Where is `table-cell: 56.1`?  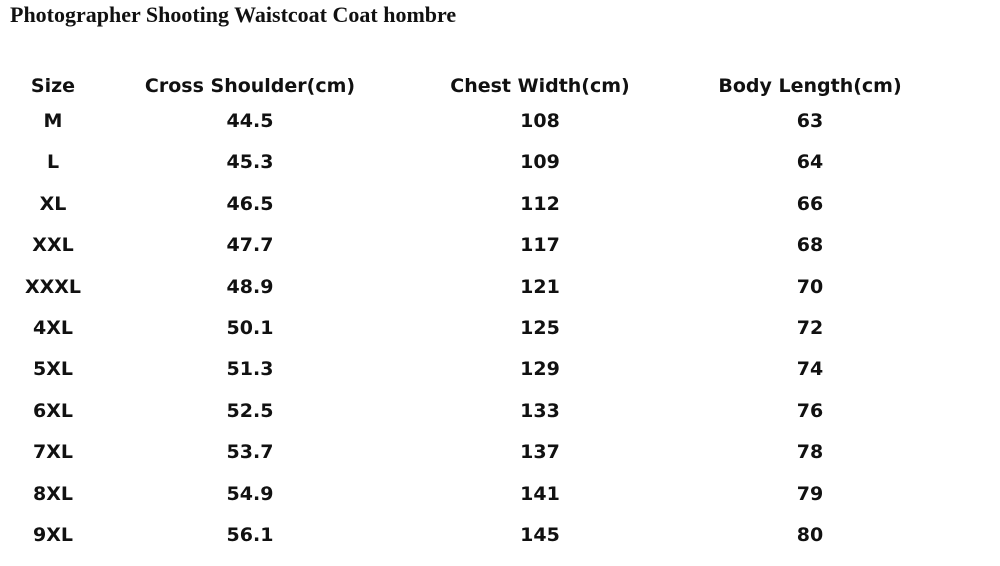 table-cell: 56.1 is located at coordinates (250, 535).